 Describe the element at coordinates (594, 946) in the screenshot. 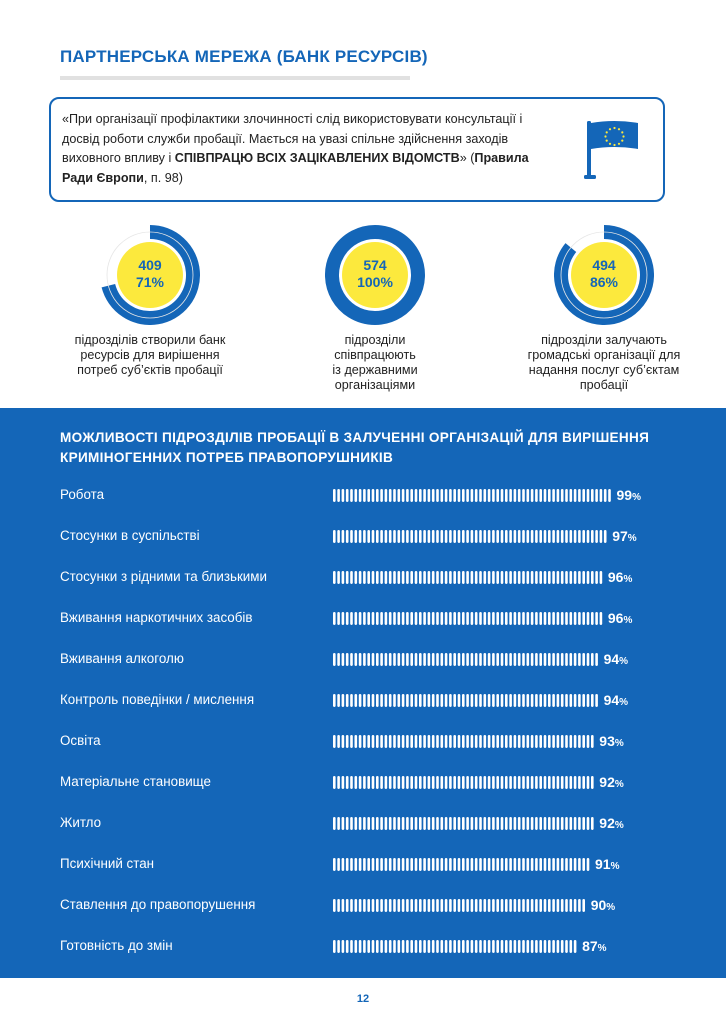

I see `data-label: 87%` at that location.